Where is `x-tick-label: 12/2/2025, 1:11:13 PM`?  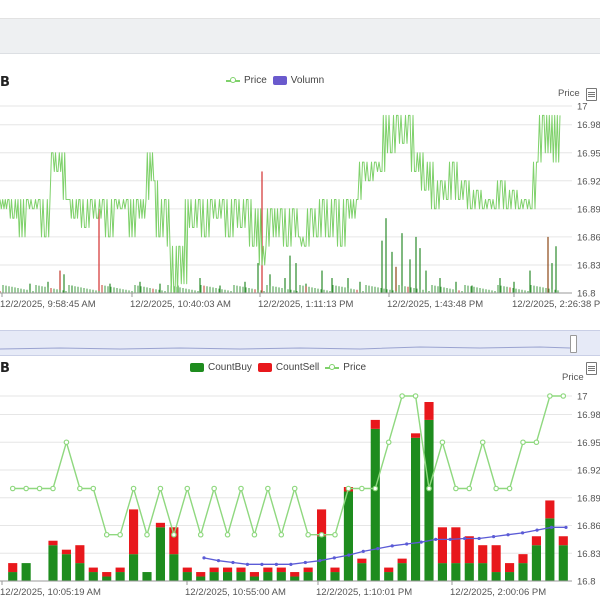
x-tick-label: 12/2/2025, 1:11:13 PM is located at coordinates (306, 304).